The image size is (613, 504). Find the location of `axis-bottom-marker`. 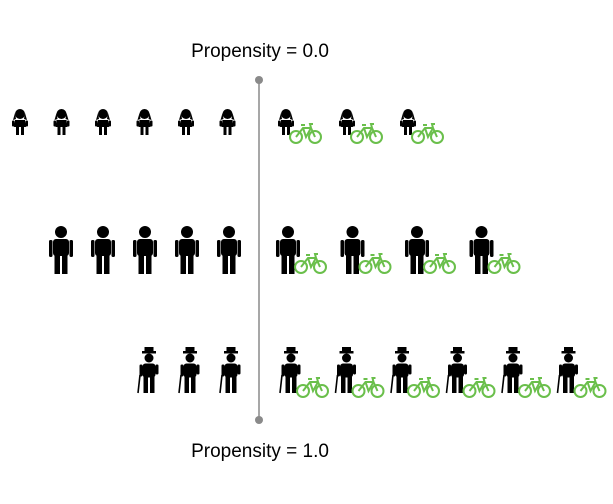

axis-bottom-marker is located at coordinates (259, 420).